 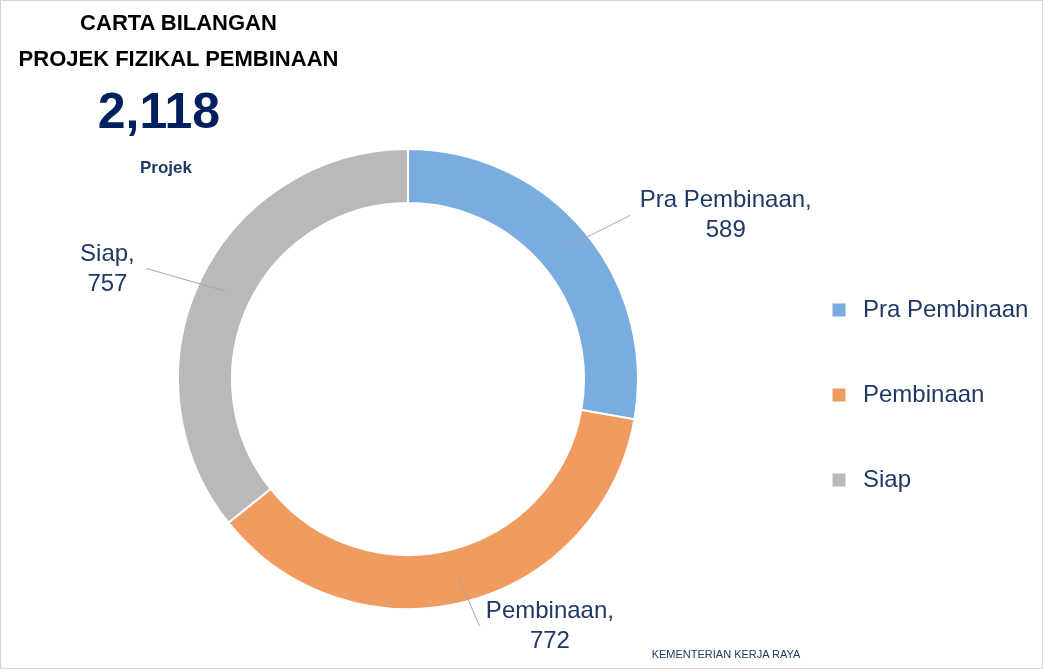 I want to click on data-label: Pra Pembinaan, 589, so click(x=725, y=214).